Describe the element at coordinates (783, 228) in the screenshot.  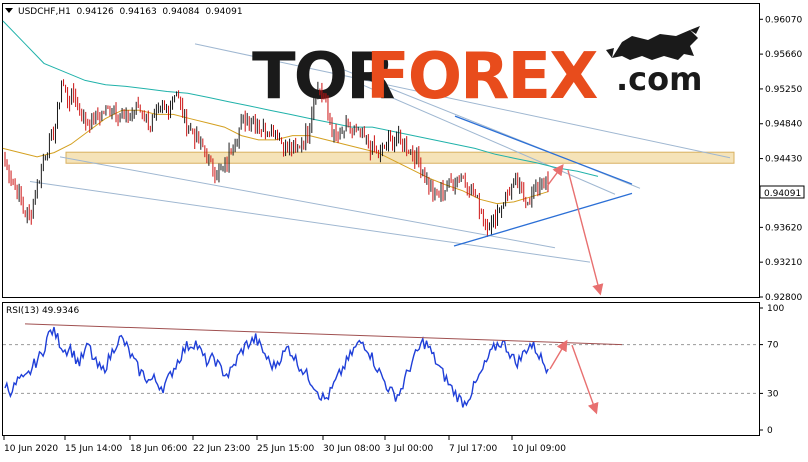
I see `price-tick-label: 0.93620` at that location.